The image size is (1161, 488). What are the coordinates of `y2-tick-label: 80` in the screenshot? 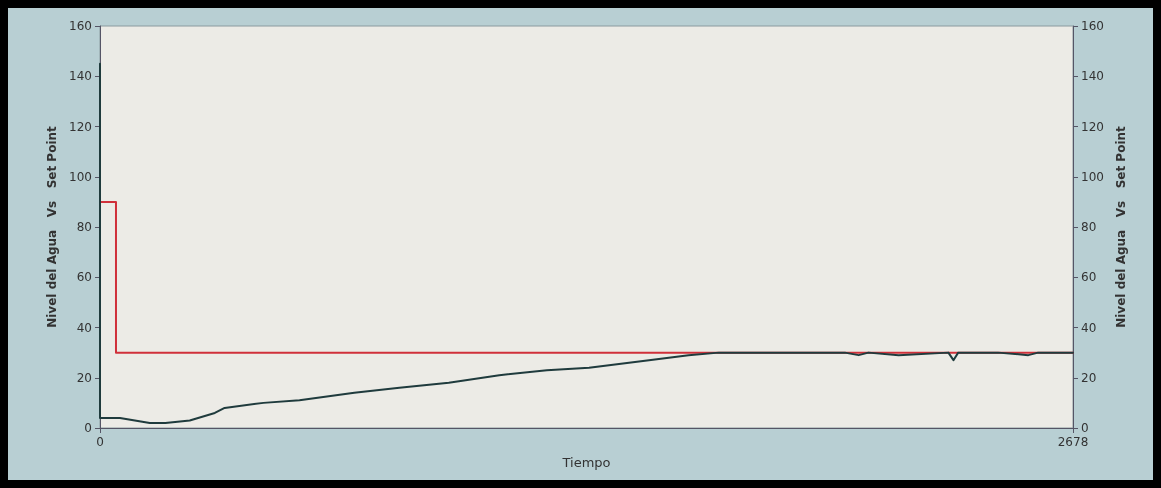 It's located at (1089, 227).